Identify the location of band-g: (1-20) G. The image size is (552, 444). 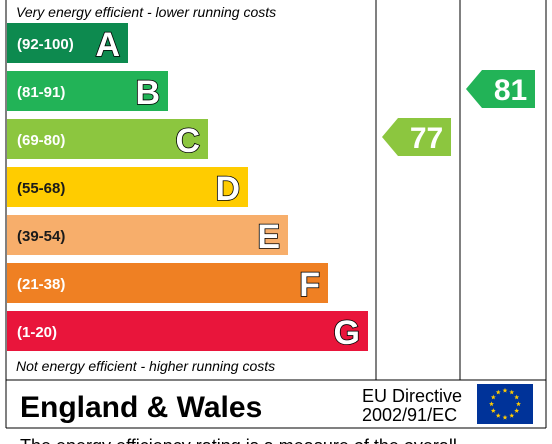
(187, 332).